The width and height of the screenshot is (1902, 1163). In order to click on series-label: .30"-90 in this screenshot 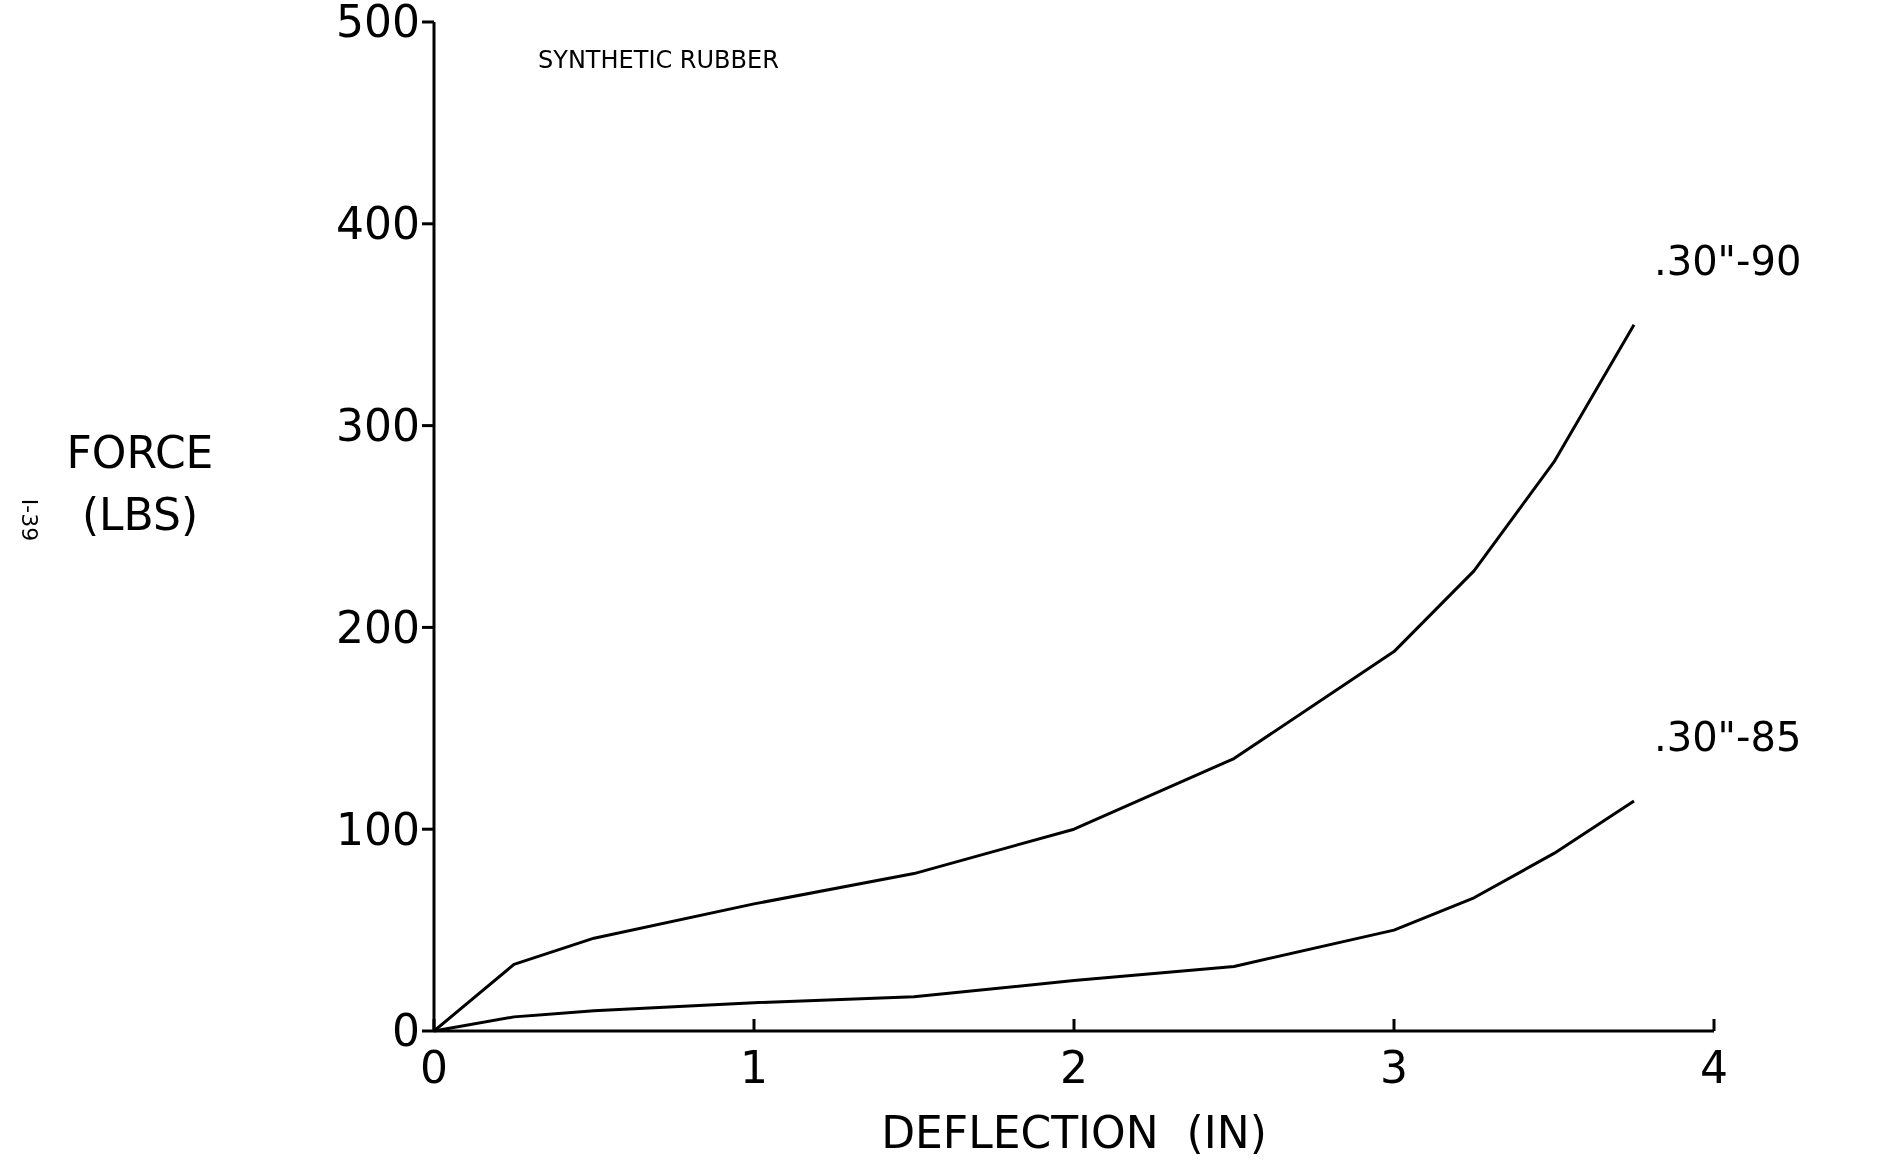, I will do `click(1728, 260)`.